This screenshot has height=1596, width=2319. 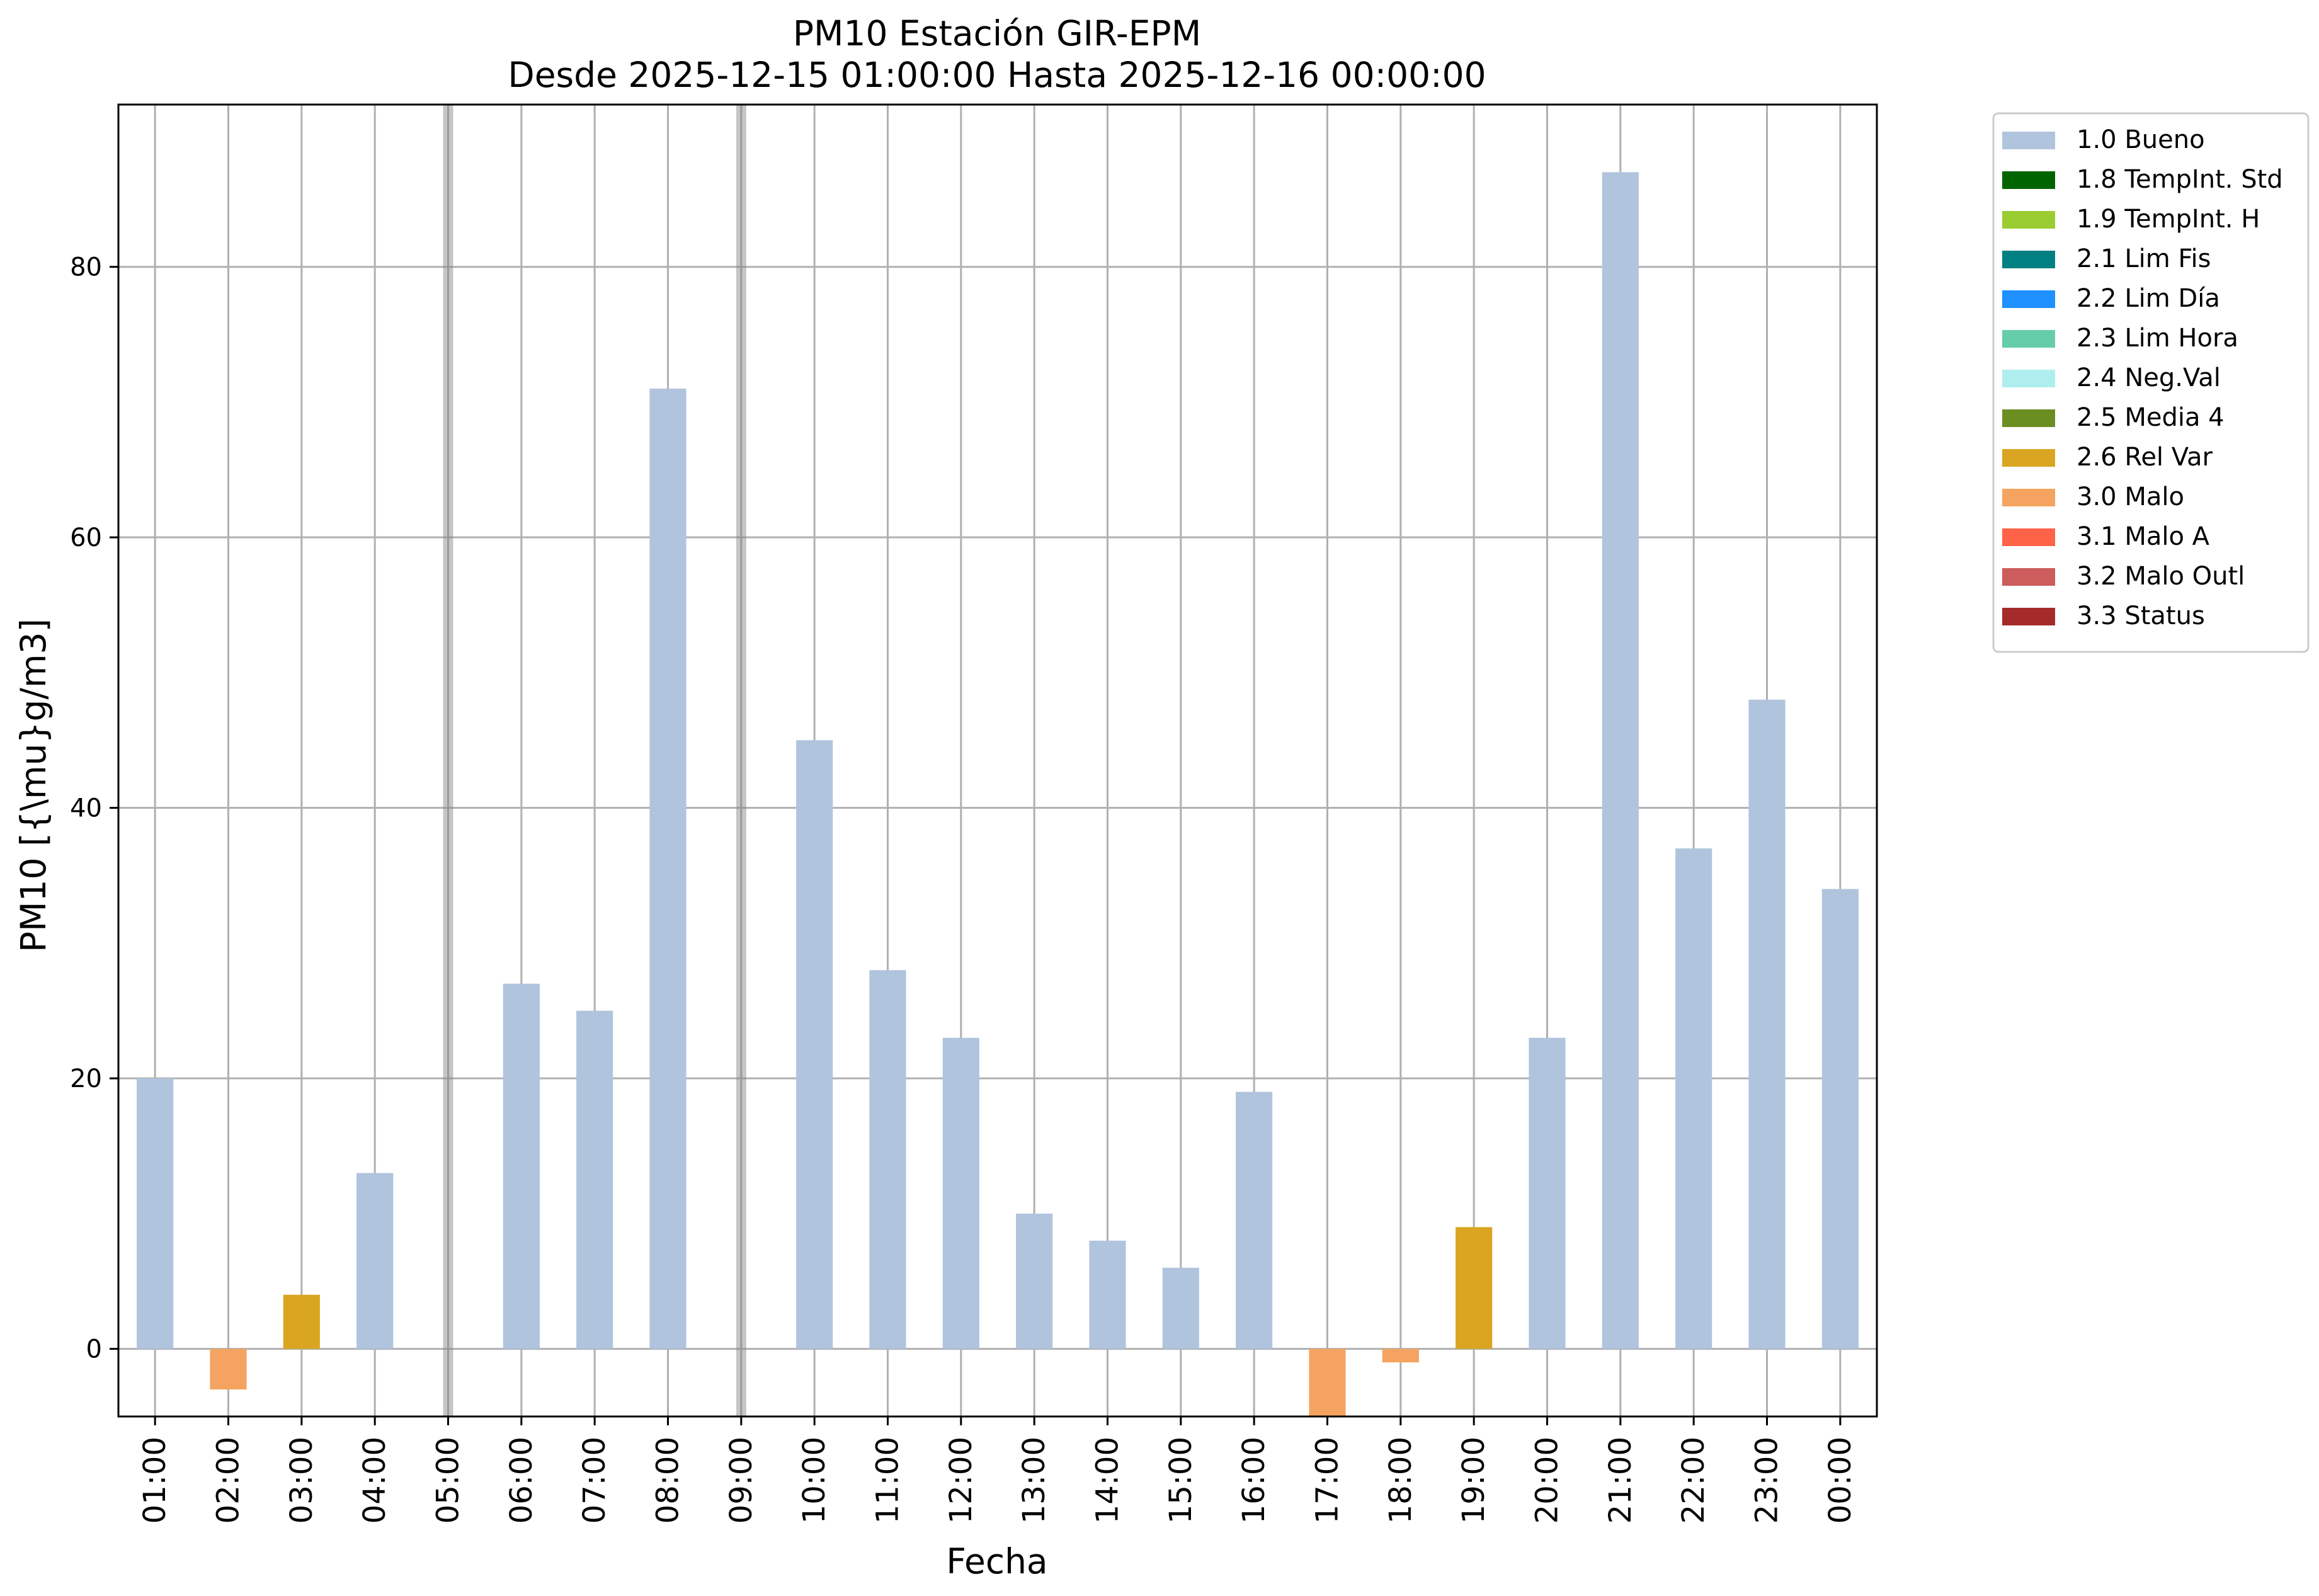 What do you see at coordinates (448, 1480) in the screenshot?
I see `x-tick-label: 05:00` at bounding box center [448, 1480].